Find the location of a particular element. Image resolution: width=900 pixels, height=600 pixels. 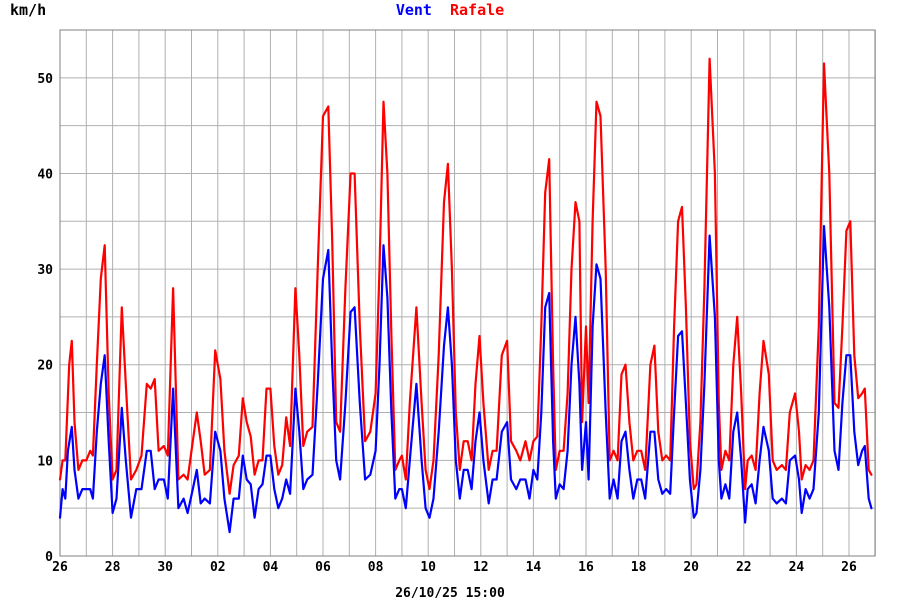

y-tick-label: 50 is located at coordinates (45, 79).